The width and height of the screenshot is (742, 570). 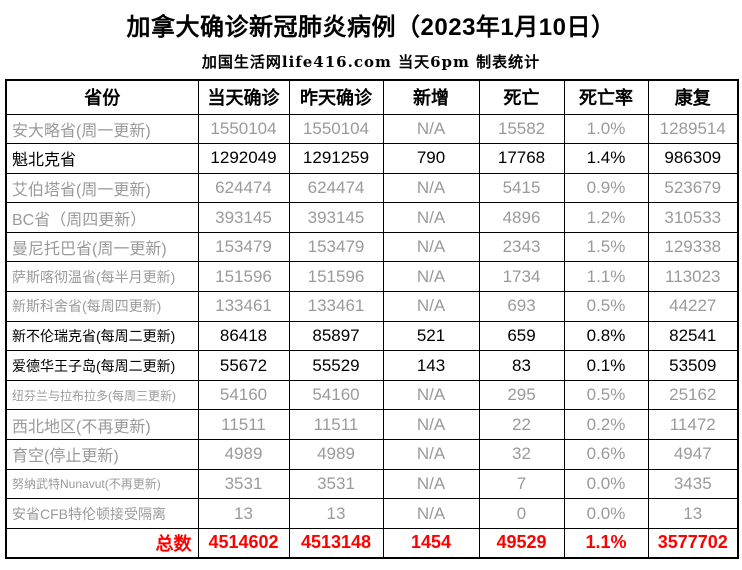 What do you see at coordinates (693, 336) in the screenshot?
I see `recovered-cell: 82541` at bounding box center [693, 336].